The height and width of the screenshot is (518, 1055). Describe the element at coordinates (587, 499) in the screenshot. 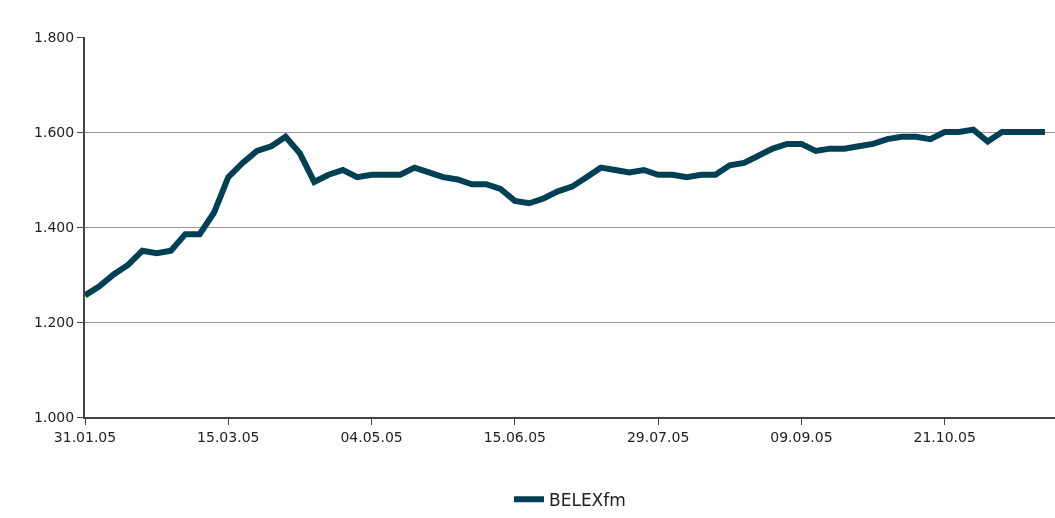

I see `legend-label: BELEXfm` at that location.